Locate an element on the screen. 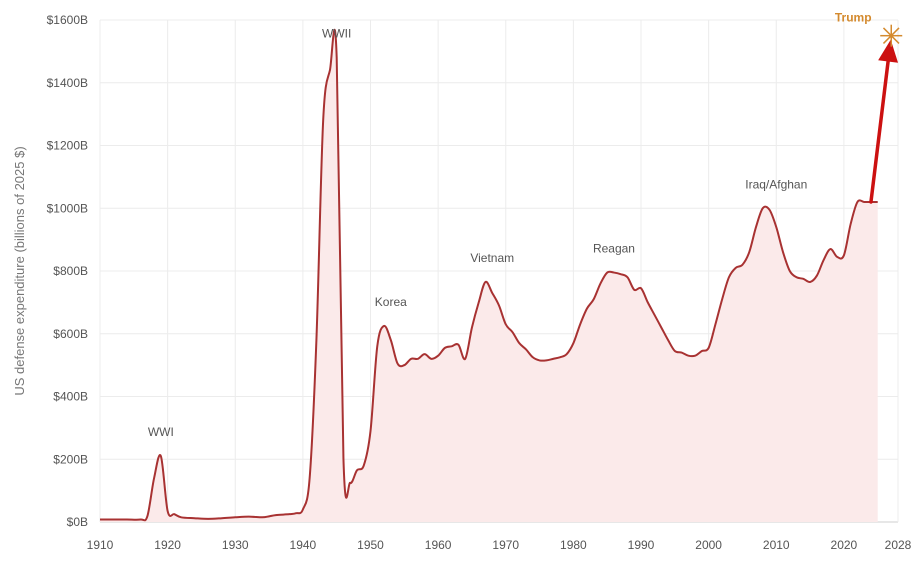 The image size is (915, 566). x-tick-label: 2010 is located at coordinates (776, 545).